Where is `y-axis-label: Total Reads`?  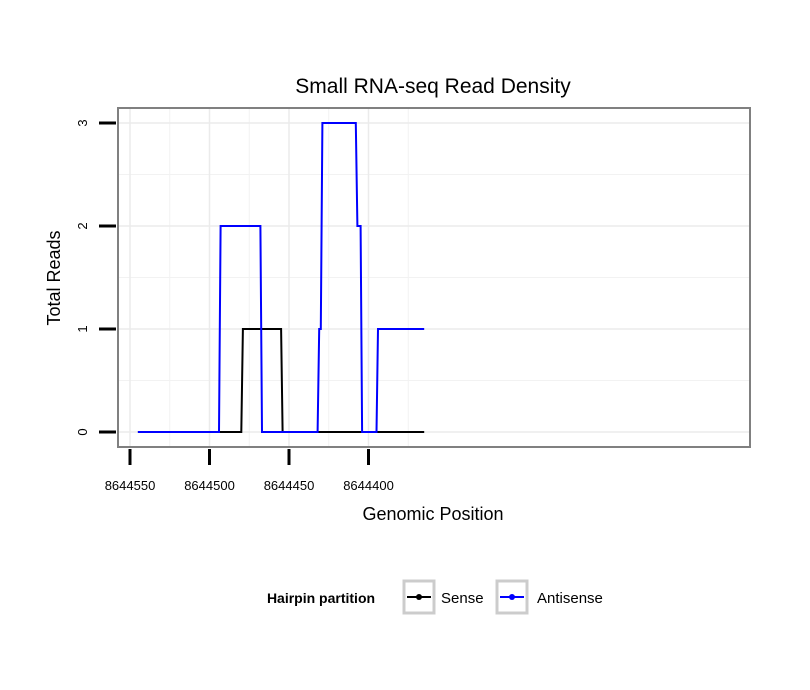 y-axis-label: Total Reads is located at coordinates (54, 277).